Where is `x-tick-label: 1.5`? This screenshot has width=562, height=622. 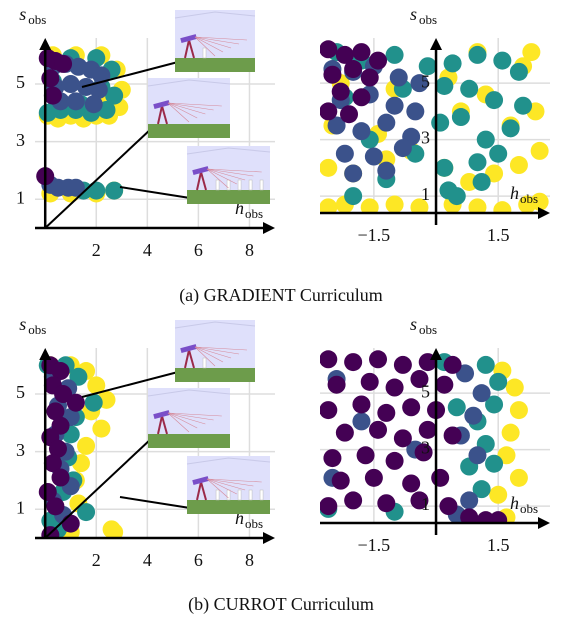 x-tick-label: 1.5 is located at coordinates (498, 235).